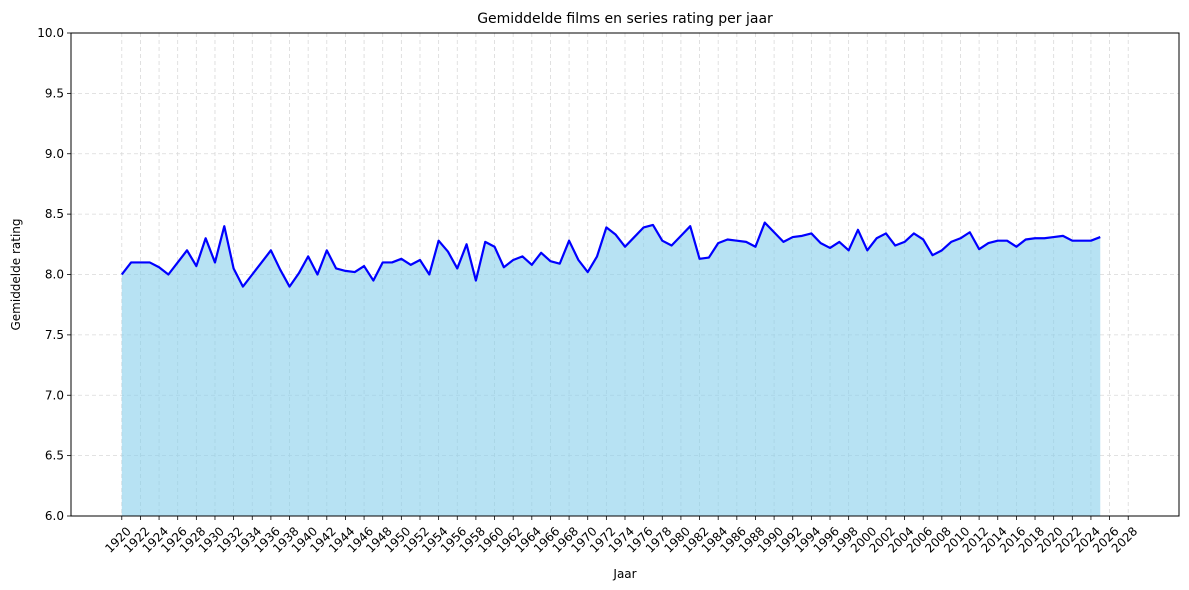  I want to click on y-tick-label: 7.0, so click(54, 395).